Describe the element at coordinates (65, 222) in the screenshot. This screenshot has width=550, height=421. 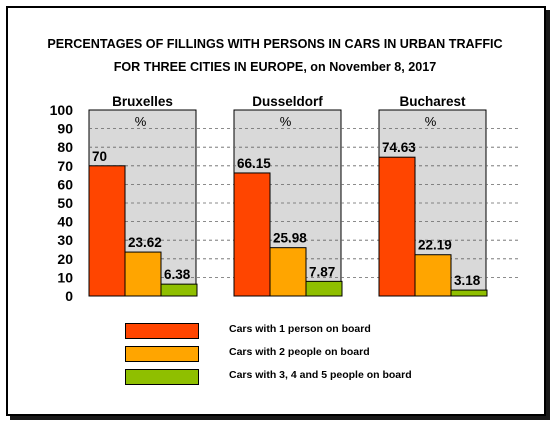
I see `y-tick-label-40: 40` at that location.